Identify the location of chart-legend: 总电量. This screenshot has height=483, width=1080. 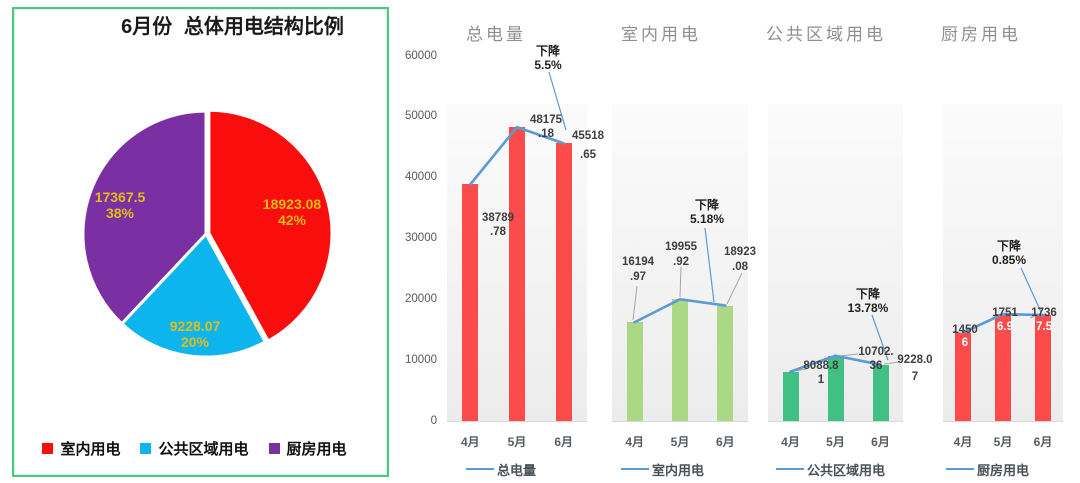
(501, 470).